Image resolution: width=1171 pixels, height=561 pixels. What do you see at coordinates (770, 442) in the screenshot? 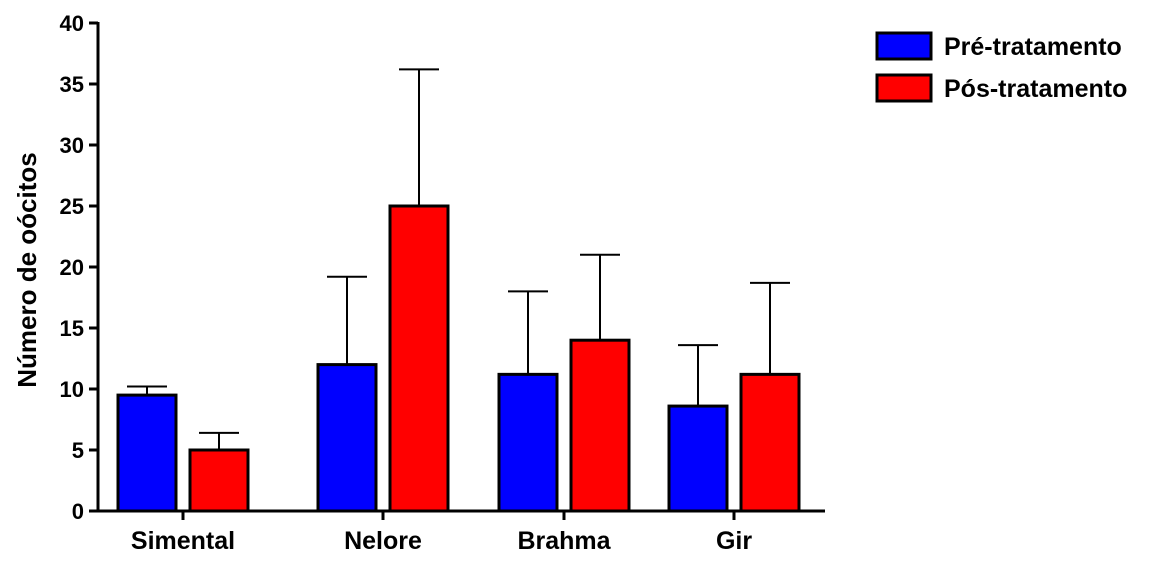
I see `bar-pos-gir` at bounding box center [770, 442].